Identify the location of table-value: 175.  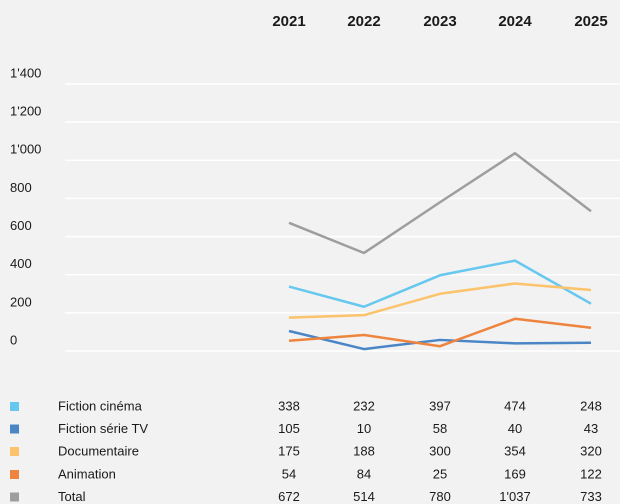
(289, 450).